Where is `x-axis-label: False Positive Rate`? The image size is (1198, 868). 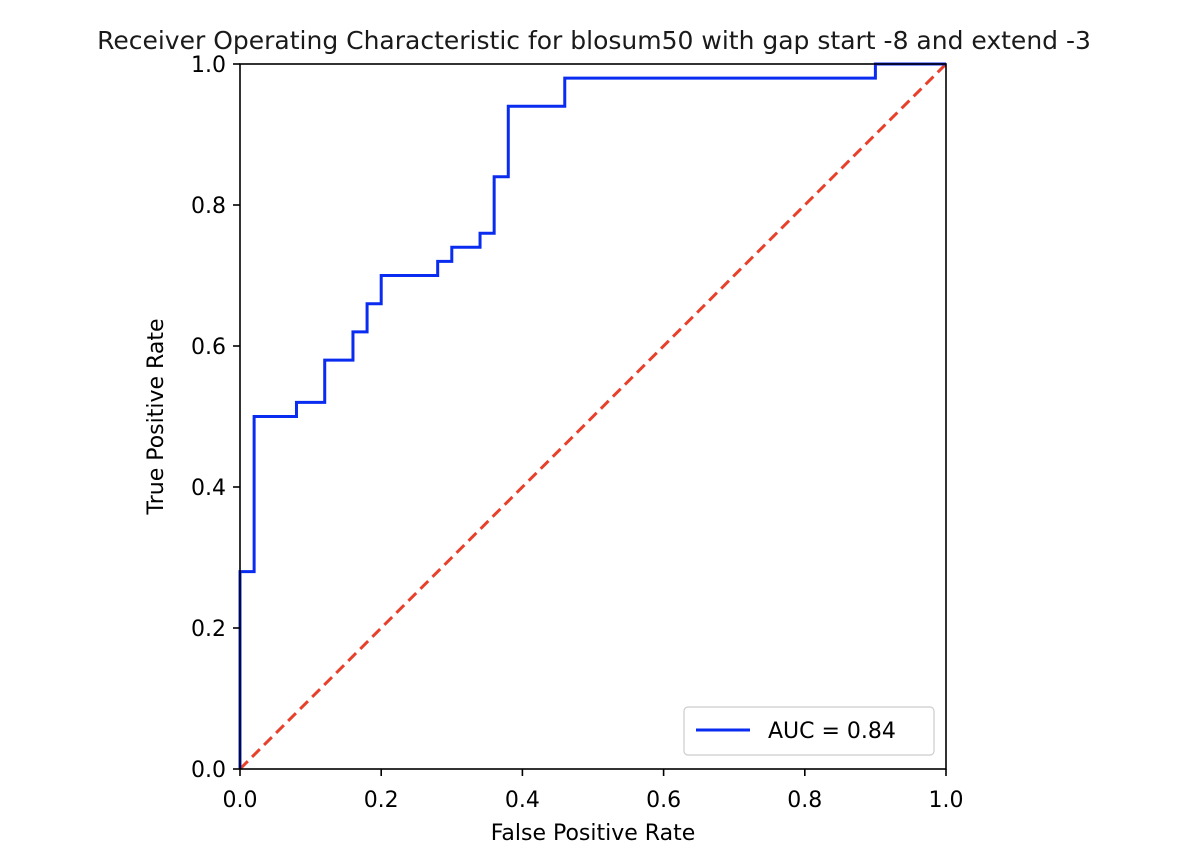
x-axis-label: False Positive Rate is located at coordinates (593, 833).